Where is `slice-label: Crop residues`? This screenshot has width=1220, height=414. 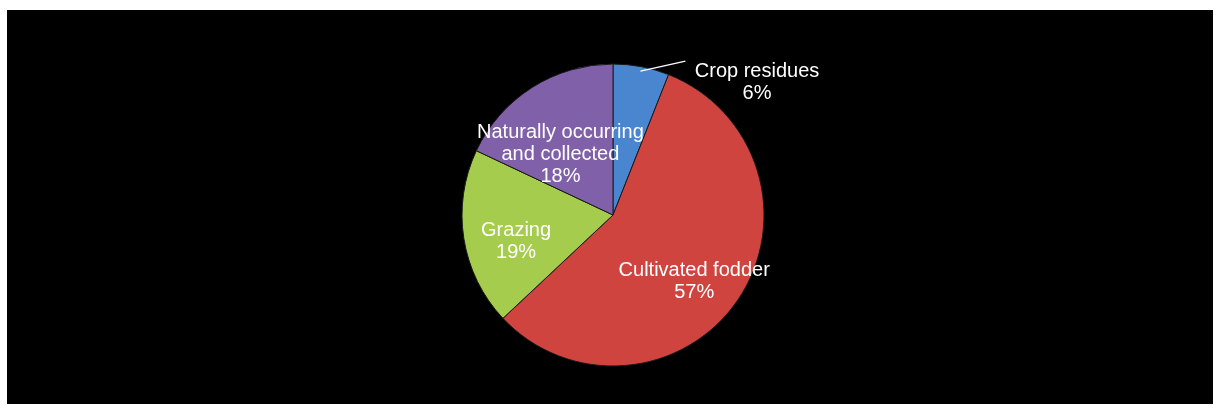 slice-label: Crop residues is located at coordinates (757, 70).